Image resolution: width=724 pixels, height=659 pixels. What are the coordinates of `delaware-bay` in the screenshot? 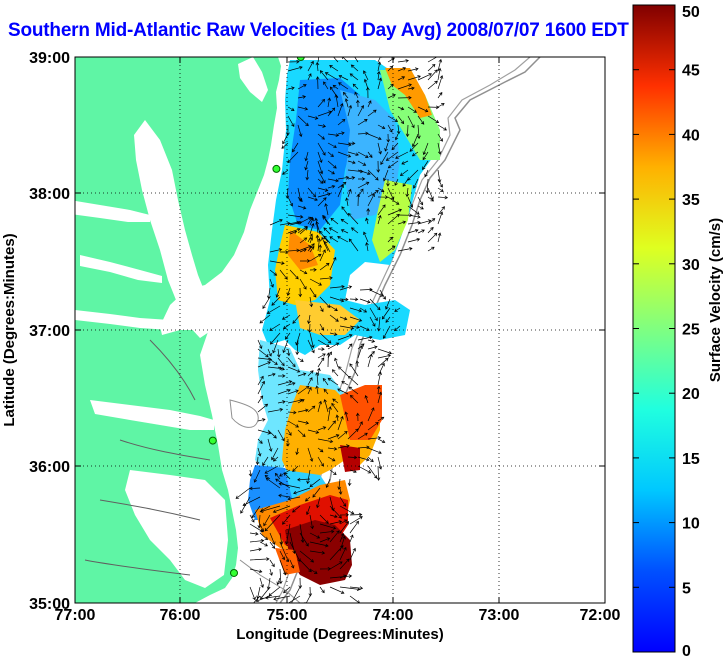 It's located at (253, 79).